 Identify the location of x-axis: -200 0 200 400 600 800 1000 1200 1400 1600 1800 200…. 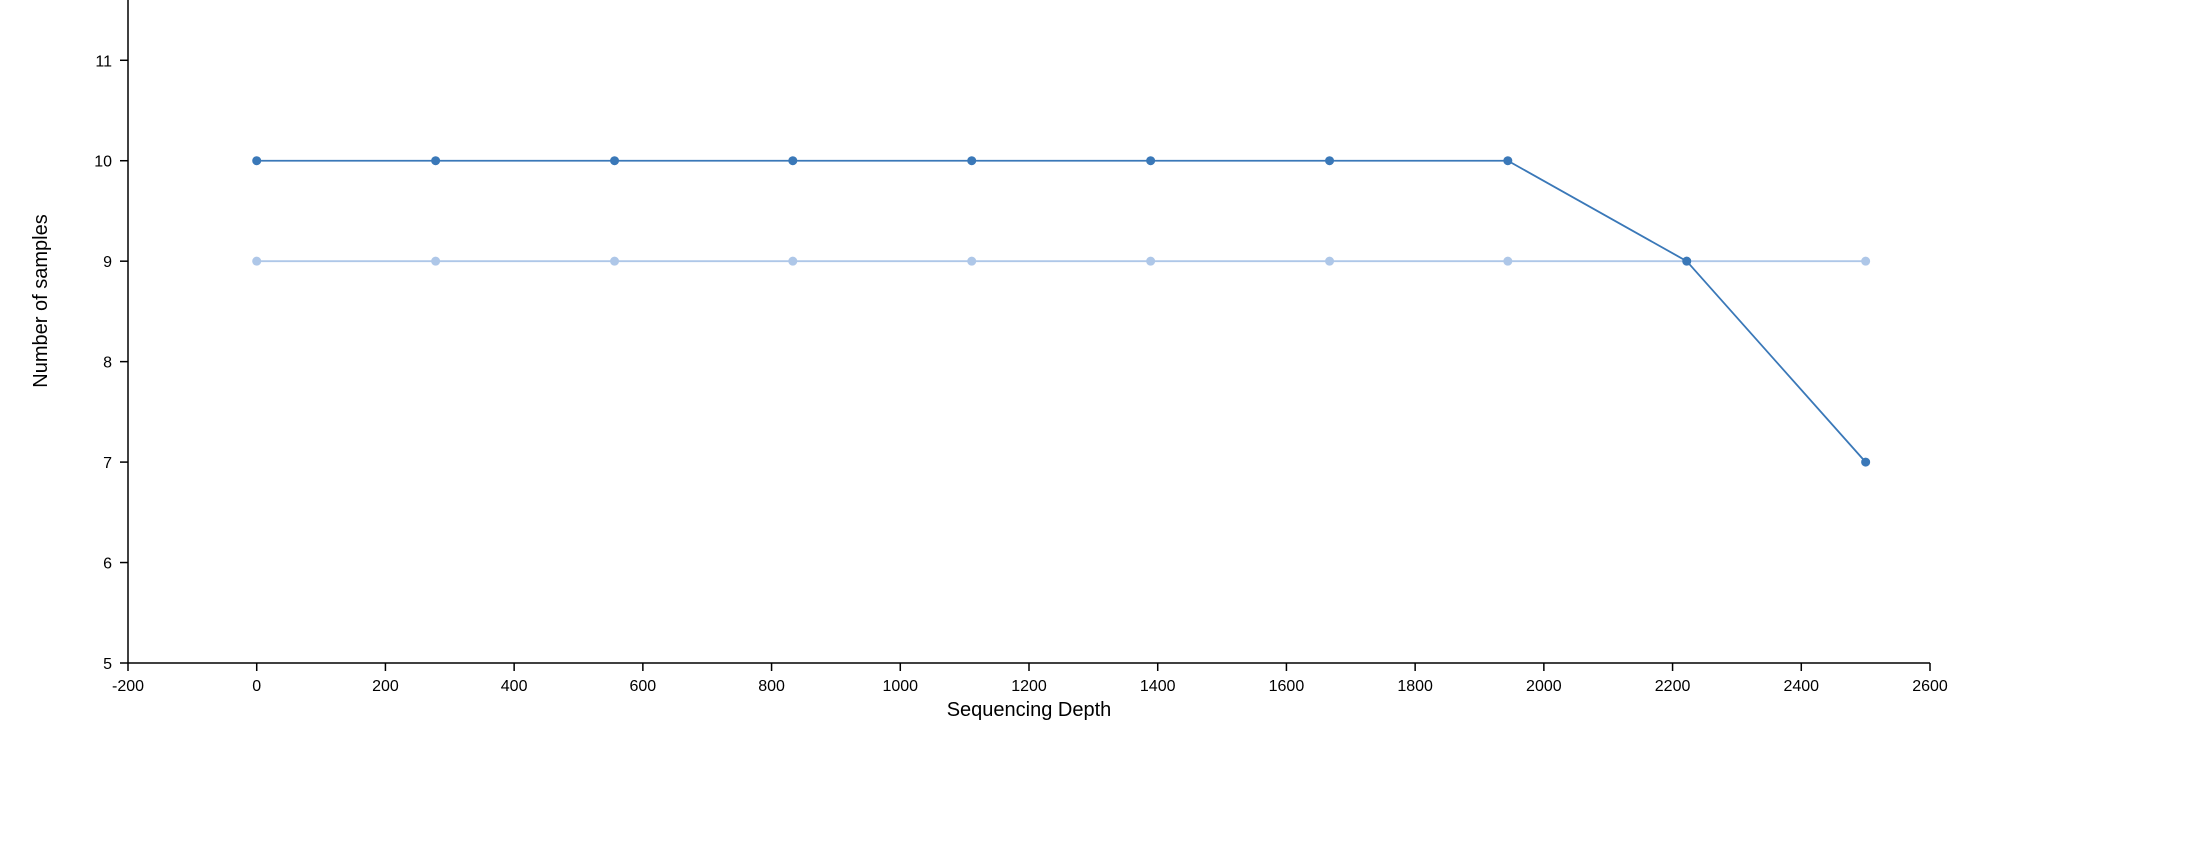
(1030, 691).